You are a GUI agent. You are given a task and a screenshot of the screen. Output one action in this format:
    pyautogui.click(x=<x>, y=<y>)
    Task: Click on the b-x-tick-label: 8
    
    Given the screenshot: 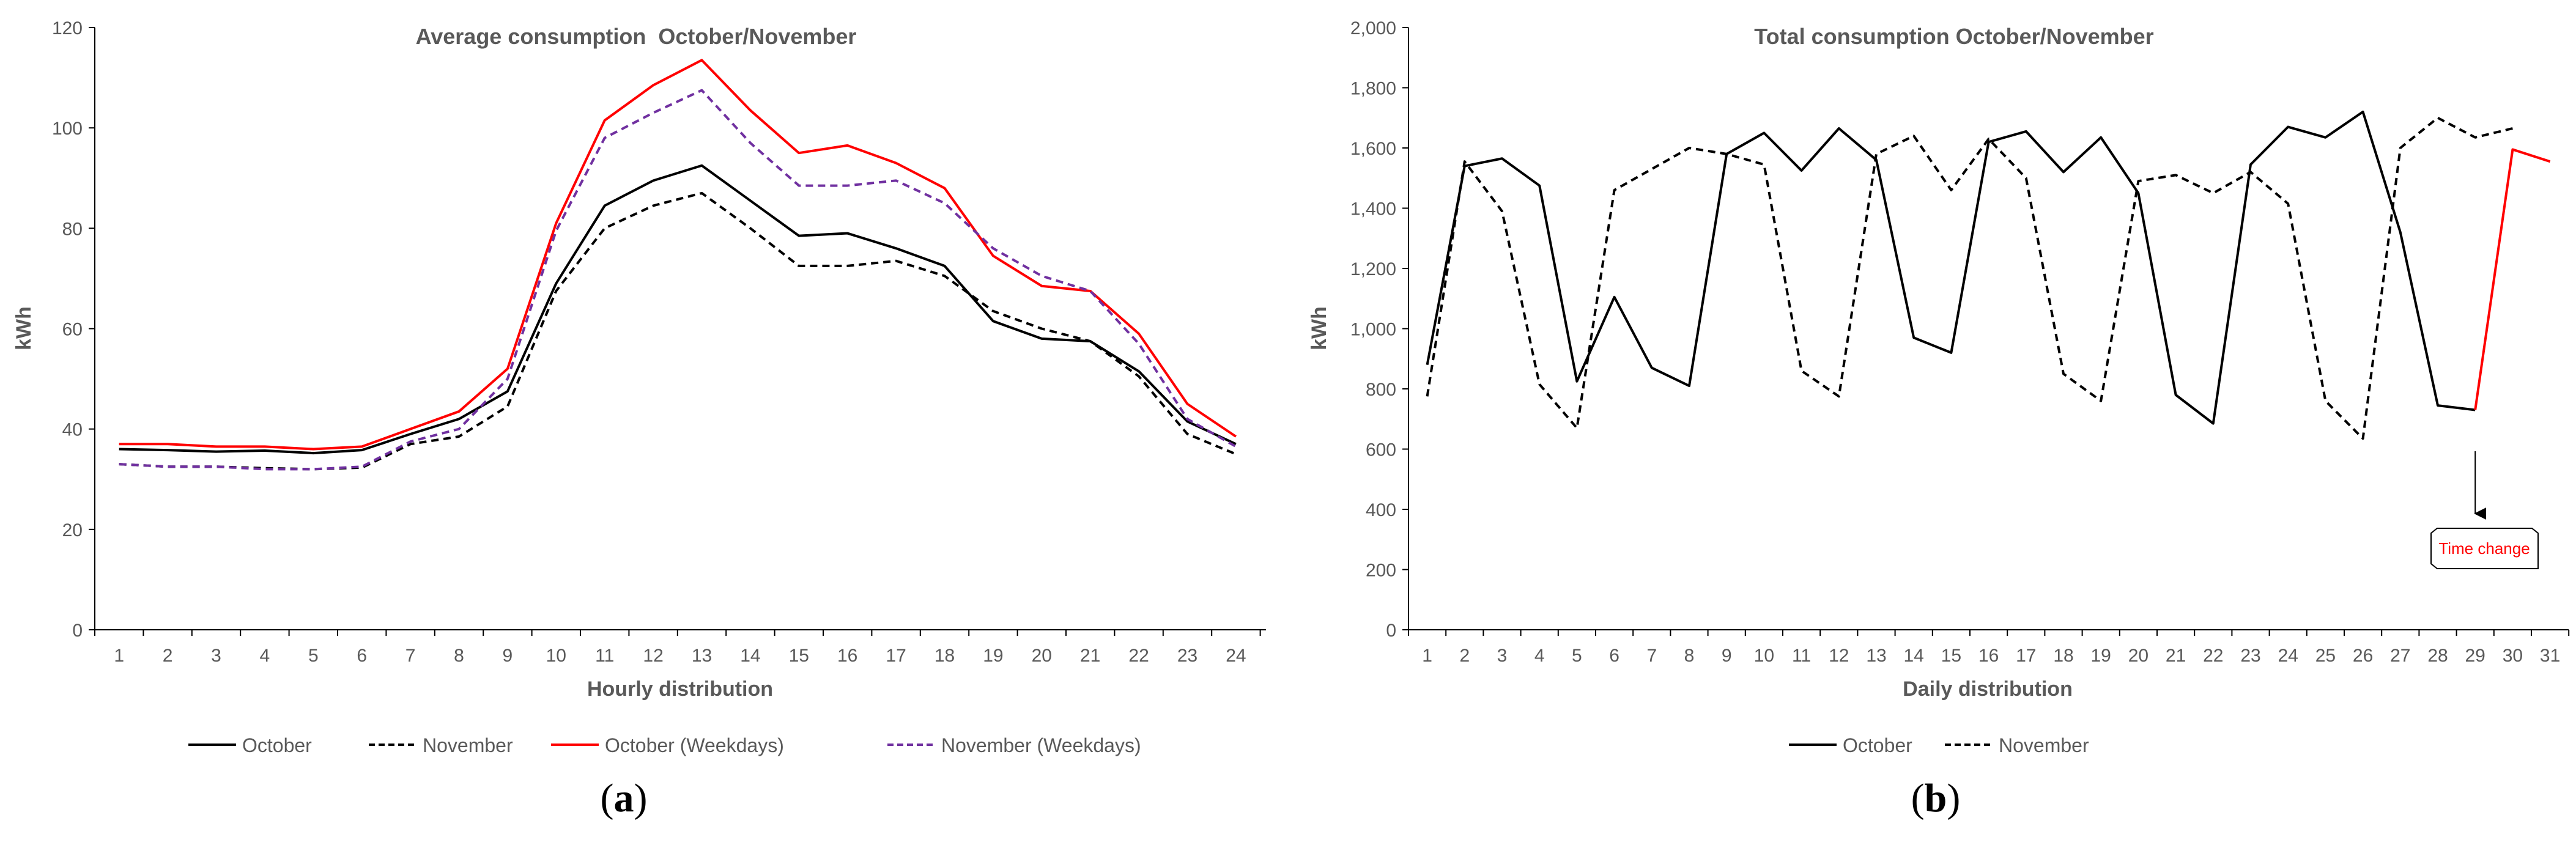 What is the action you would take?
    pyautogui.click(x=1689, y=656)
    